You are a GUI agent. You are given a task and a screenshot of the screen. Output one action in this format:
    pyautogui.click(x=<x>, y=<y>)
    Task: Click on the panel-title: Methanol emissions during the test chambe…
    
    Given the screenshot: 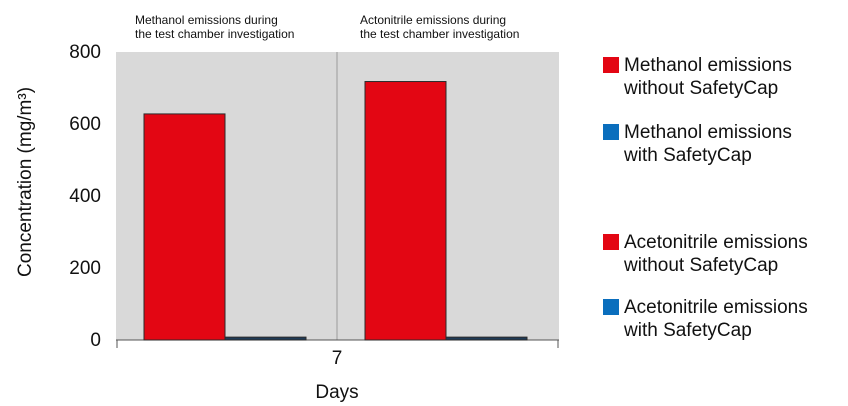 What is the action you would take?
    pyautogui.click(x=214, y=27)
    